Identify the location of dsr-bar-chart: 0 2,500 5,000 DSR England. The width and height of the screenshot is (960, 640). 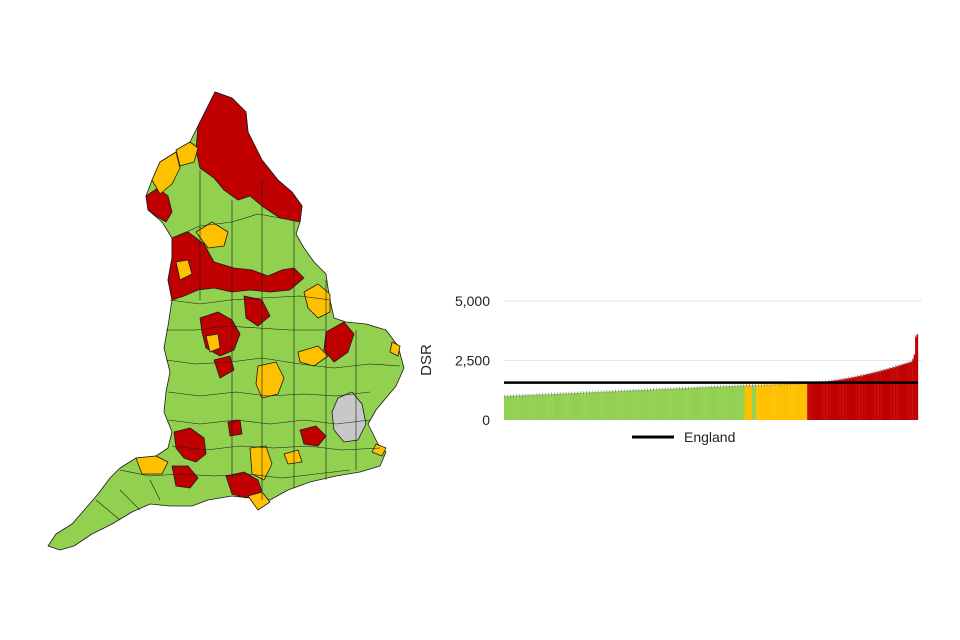
(670, 369).